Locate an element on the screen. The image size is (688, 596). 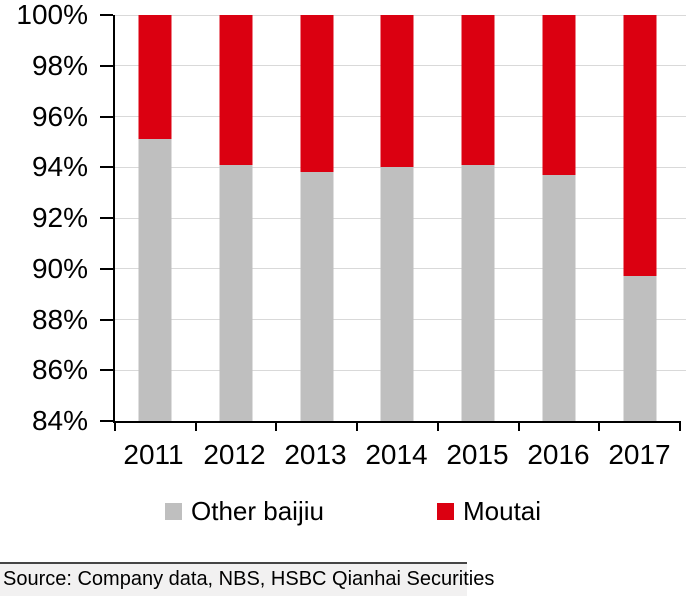
bar-slot-2011 is located at coordinates (155, 218).